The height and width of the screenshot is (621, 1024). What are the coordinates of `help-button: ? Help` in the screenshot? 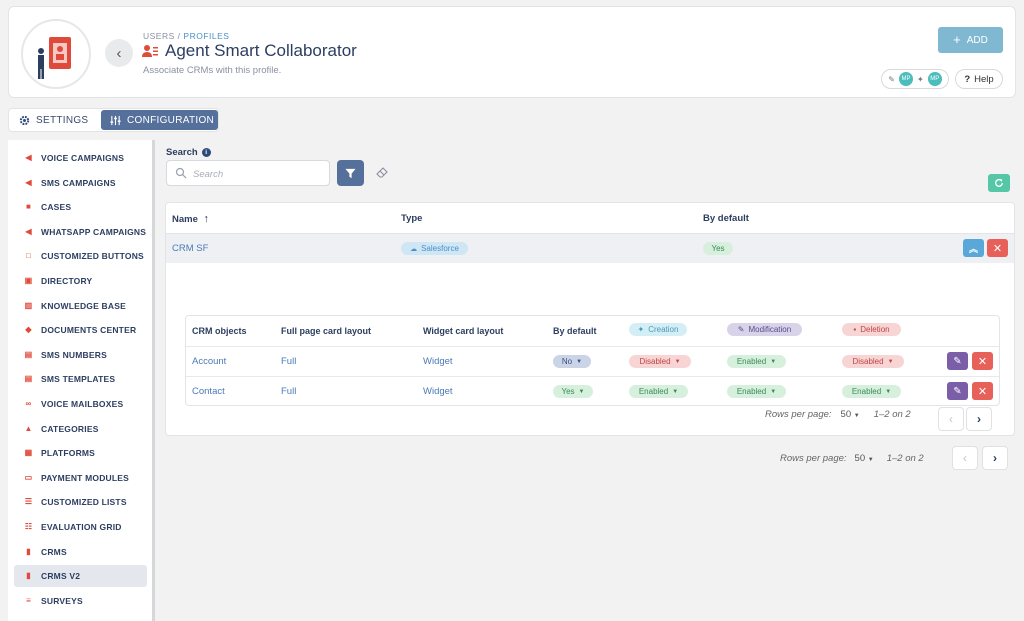 It's located at (979, 79).